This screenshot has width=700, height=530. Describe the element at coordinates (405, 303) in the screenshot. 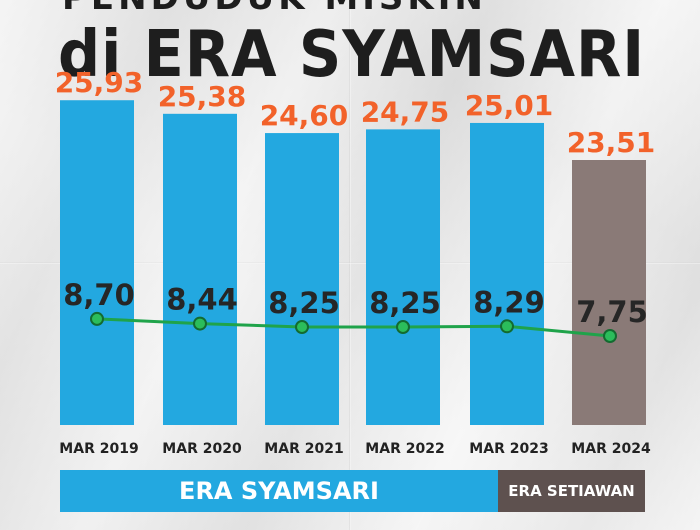

I see `line-value-label-3: 8,25` at that location.